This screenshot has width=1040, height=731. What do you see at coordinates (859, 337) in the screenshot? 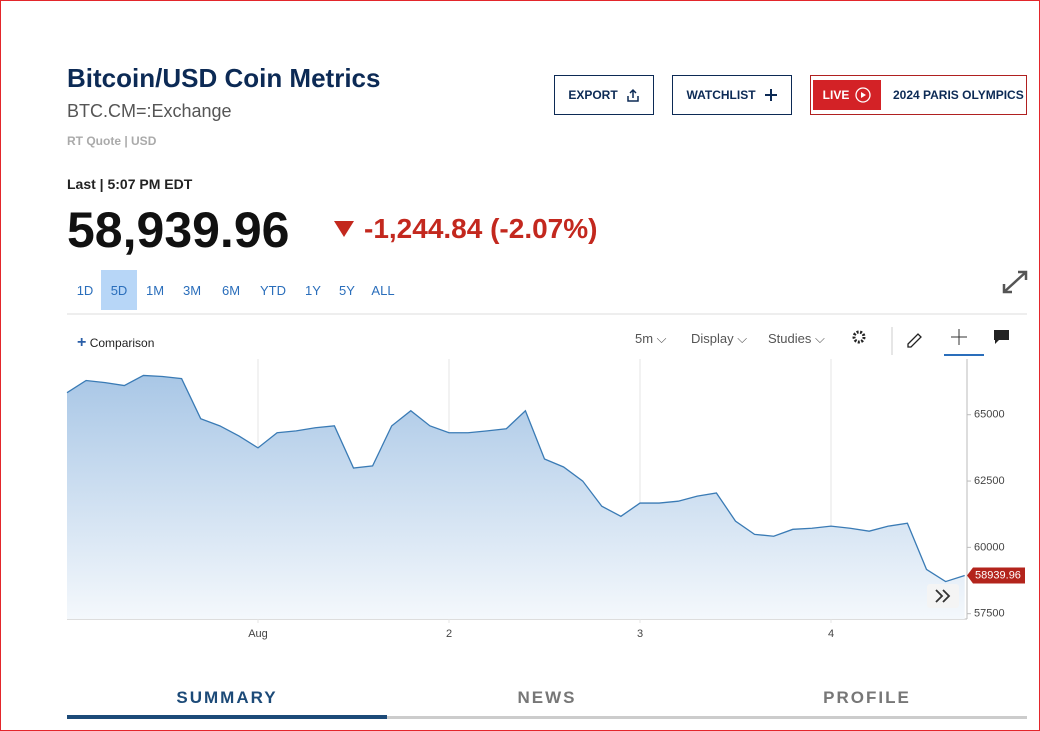
I see `settings-icon` at bounding box center [859, 337].